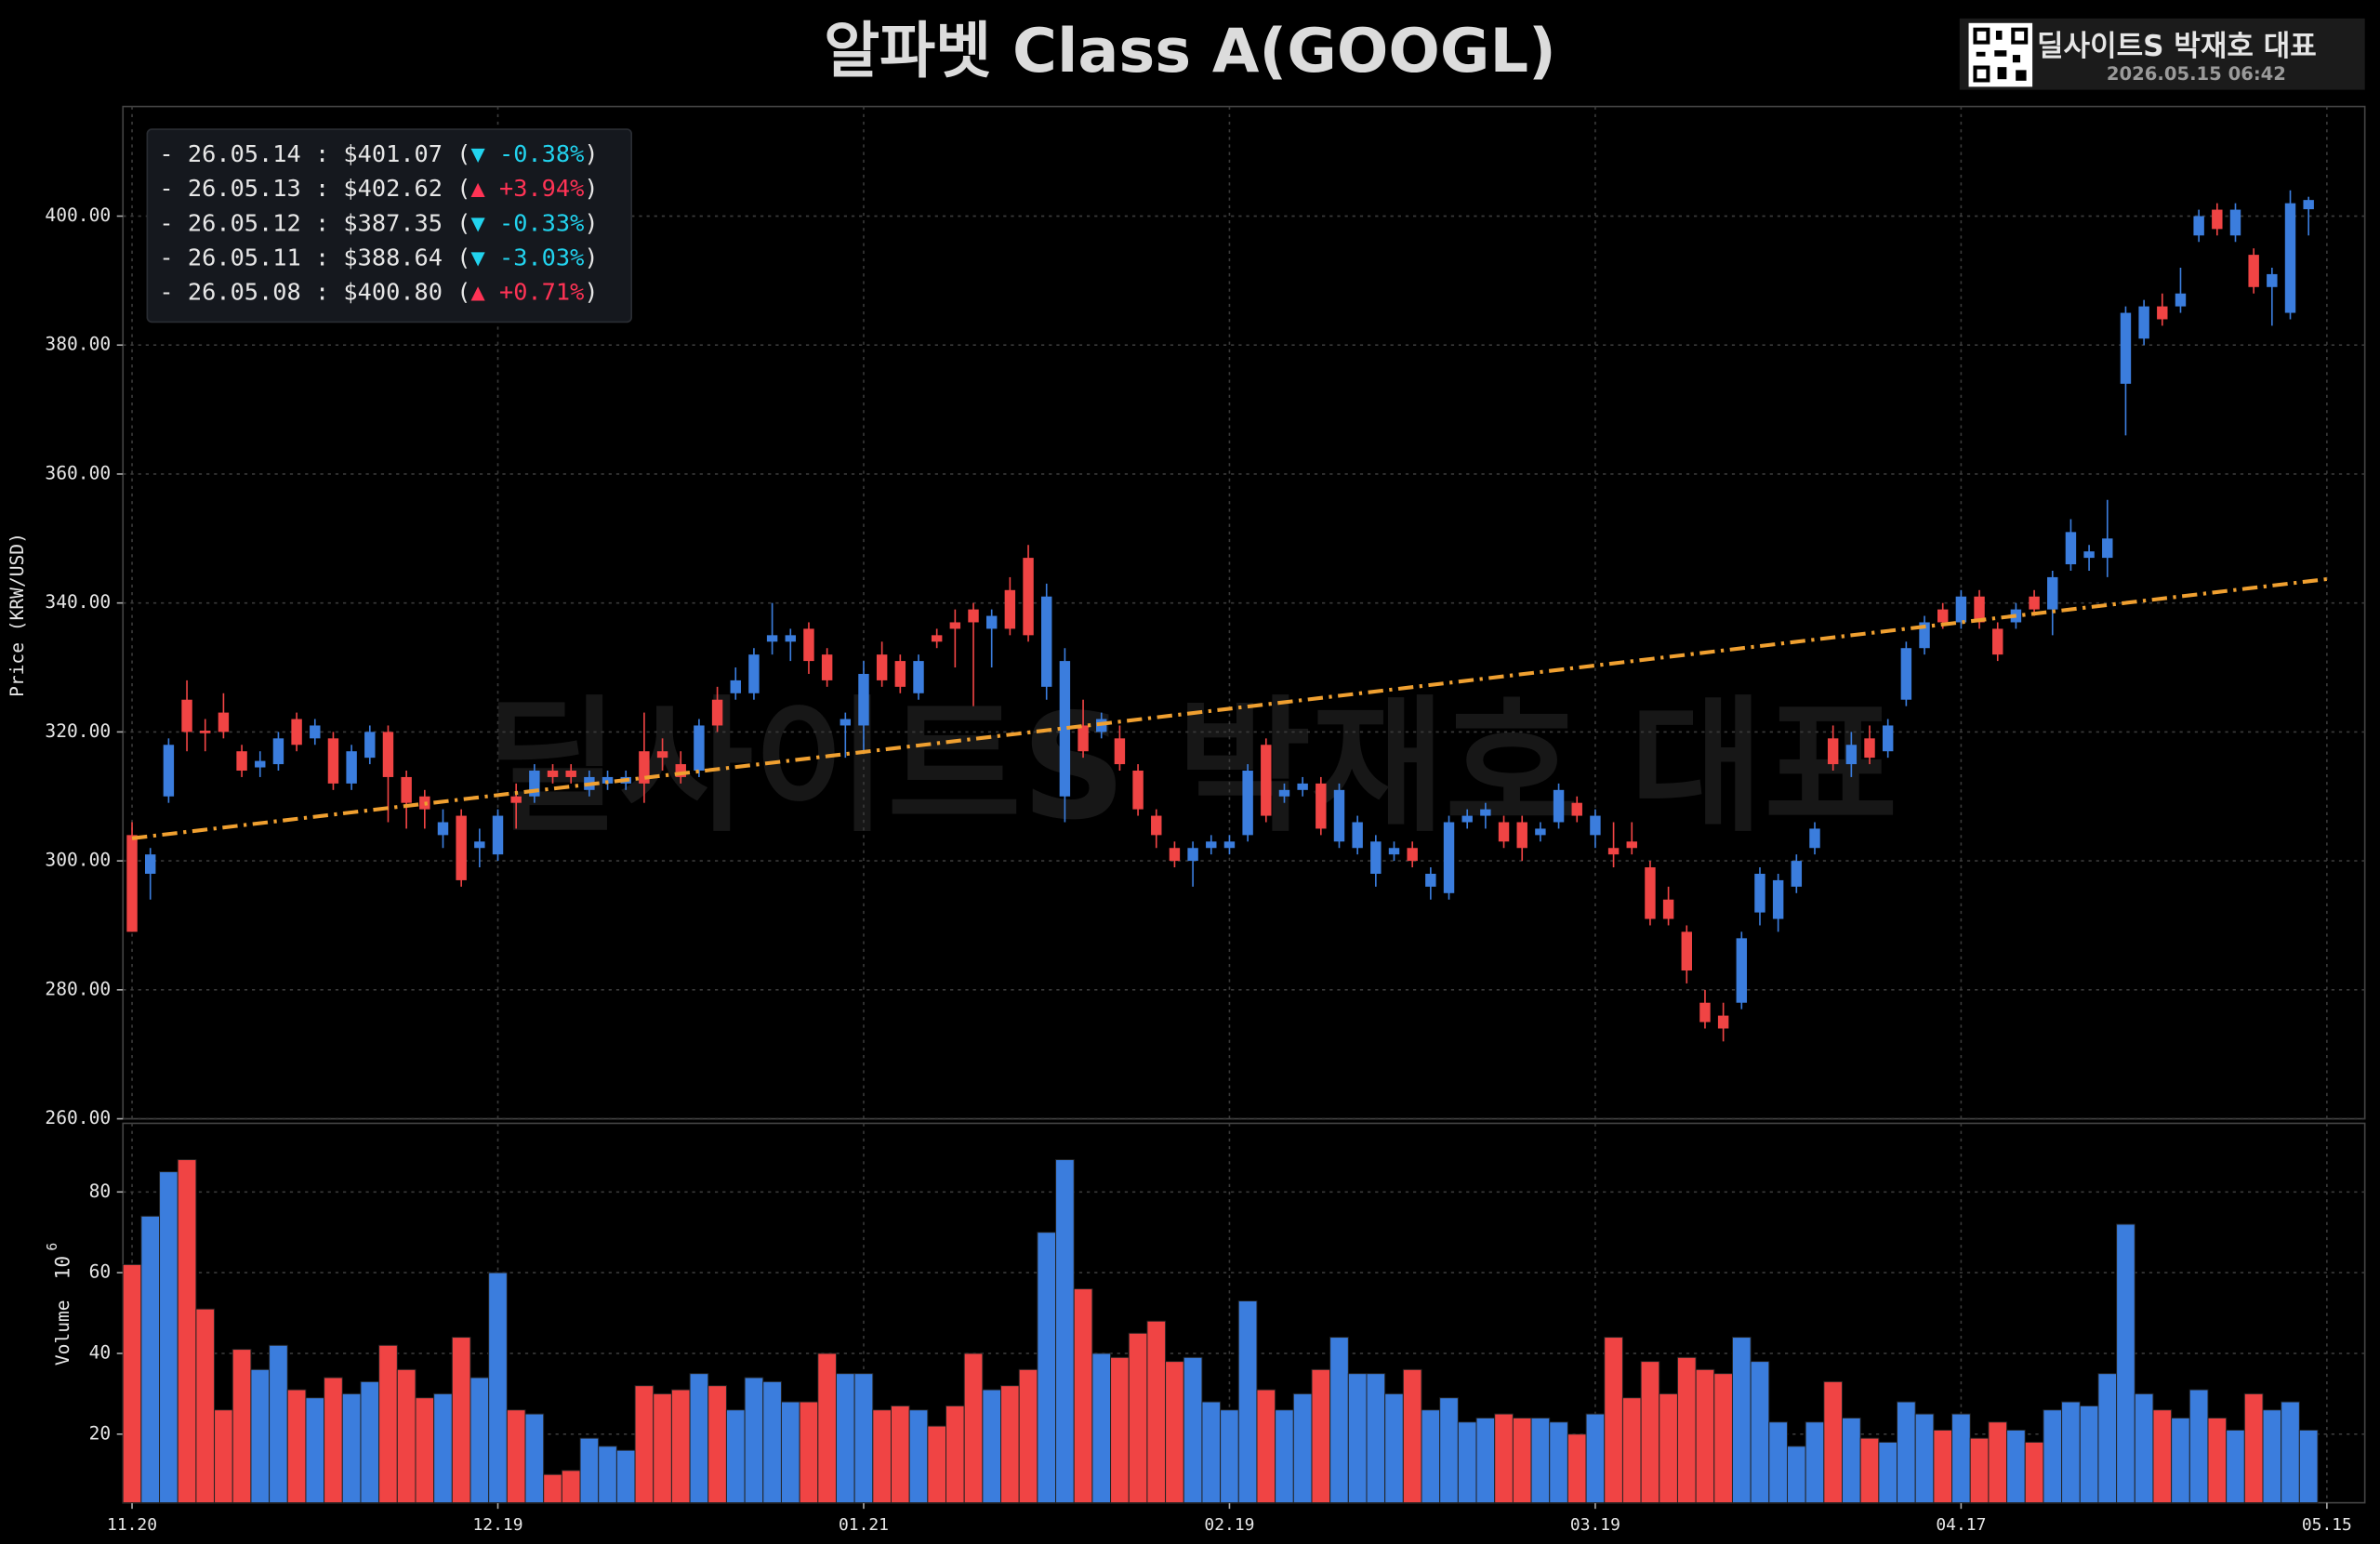 This screenshot has width=2380, height=1544. Describe the element at coordinates (307, 292) in the screenshot. I see `legend-label: - 26.05.08 : $400.80` at that location.